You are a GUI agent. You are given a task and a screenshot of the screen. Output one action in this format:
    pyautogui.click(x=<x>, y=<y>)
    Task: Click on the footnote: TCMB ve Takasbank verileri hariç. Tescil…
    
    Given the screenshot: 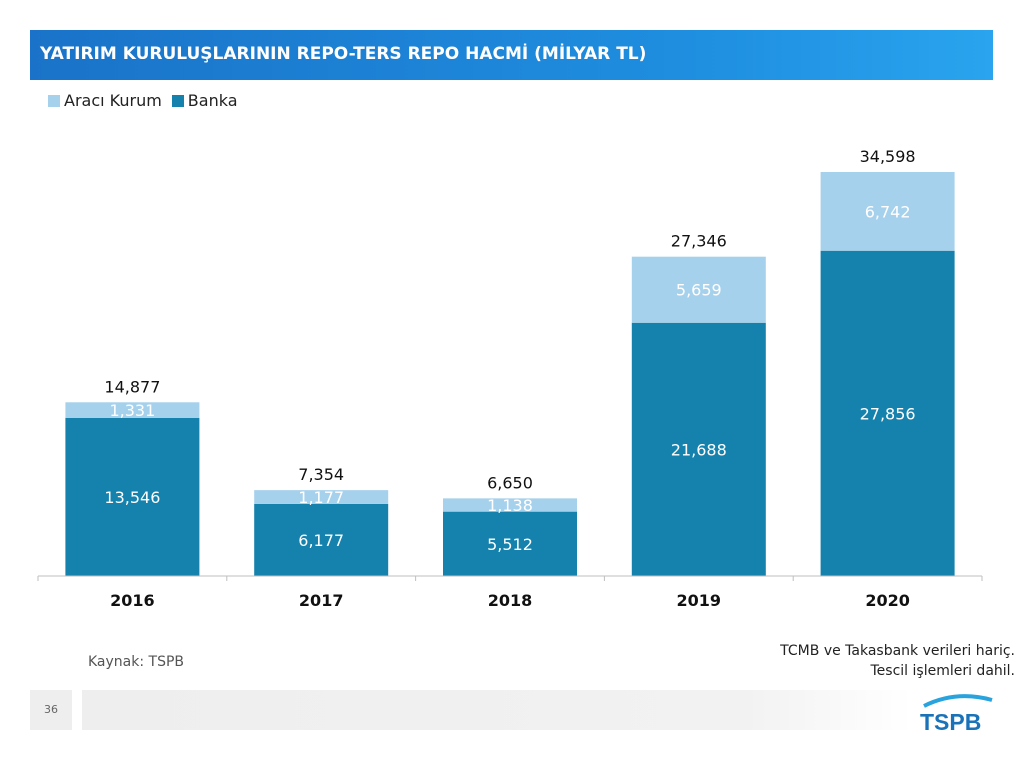 What is the action you would take?
    pyautogui.click(x=897, y=661)
    